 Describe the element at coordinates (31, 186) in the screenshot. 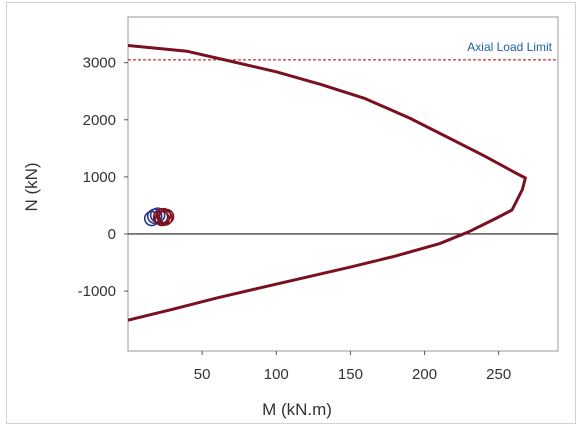

I see `y-axis-title: N (kN)` at that location.